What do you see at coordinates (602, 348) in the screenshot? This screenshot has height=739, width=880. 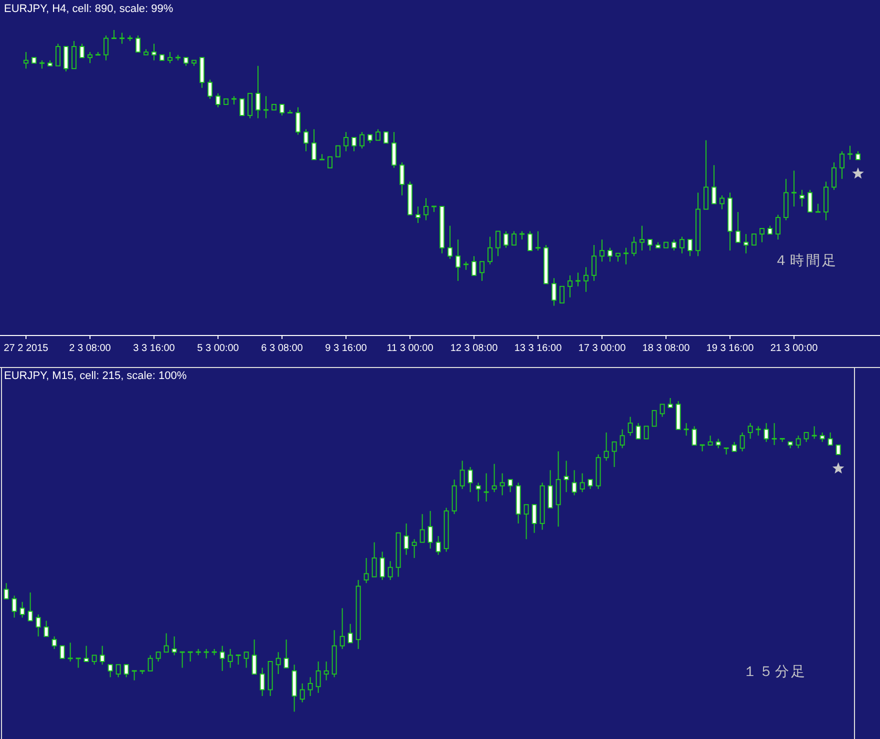 I see `x-tick-label: 17 3 00:00` at bounding box center [602, 348].